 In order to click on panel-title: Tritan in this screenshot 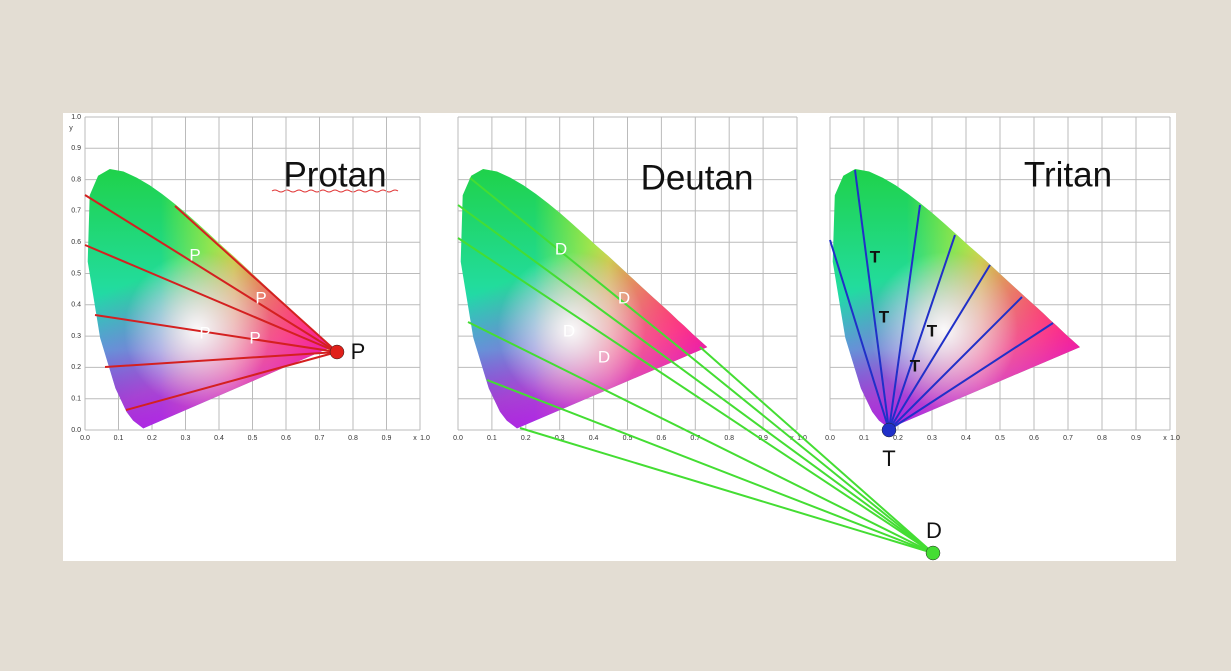, I will do `click(1068, 174)`.